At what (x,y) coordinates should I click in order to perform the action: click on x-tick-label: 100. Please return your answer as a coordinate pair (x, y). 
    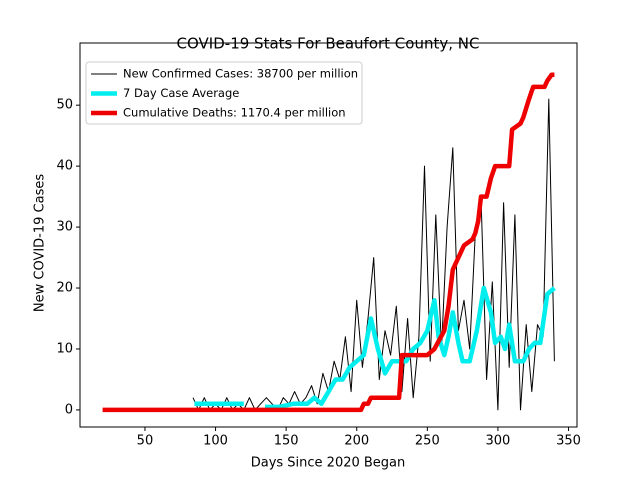
    Looking at the image, I should click on (215, 441).